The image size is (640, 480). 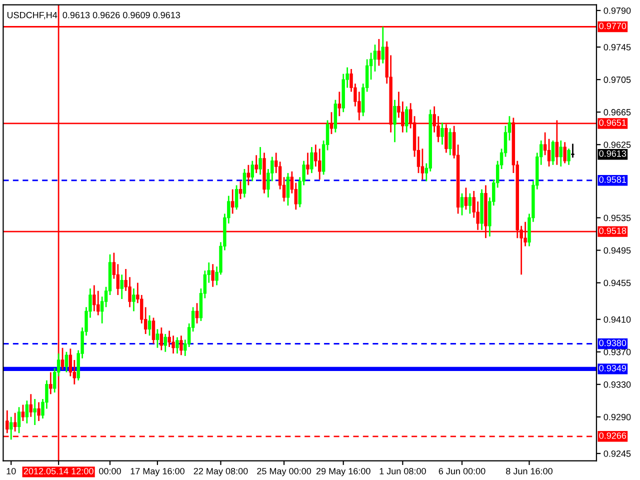 What do you see at coordinates (612, 179) in the screenshot?
I see `ref-line-label: 0.9581` at bounding box center [612, 179].